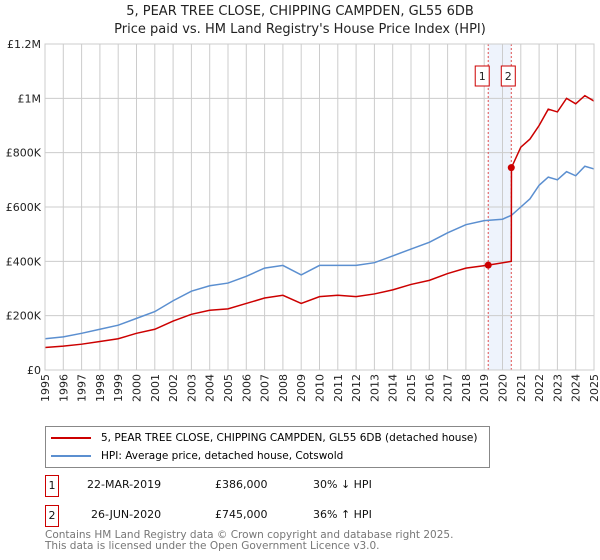 The height and width of the screenshot is (560, 600). I want to click on x-tick-label: 1998, so click(100, 388).